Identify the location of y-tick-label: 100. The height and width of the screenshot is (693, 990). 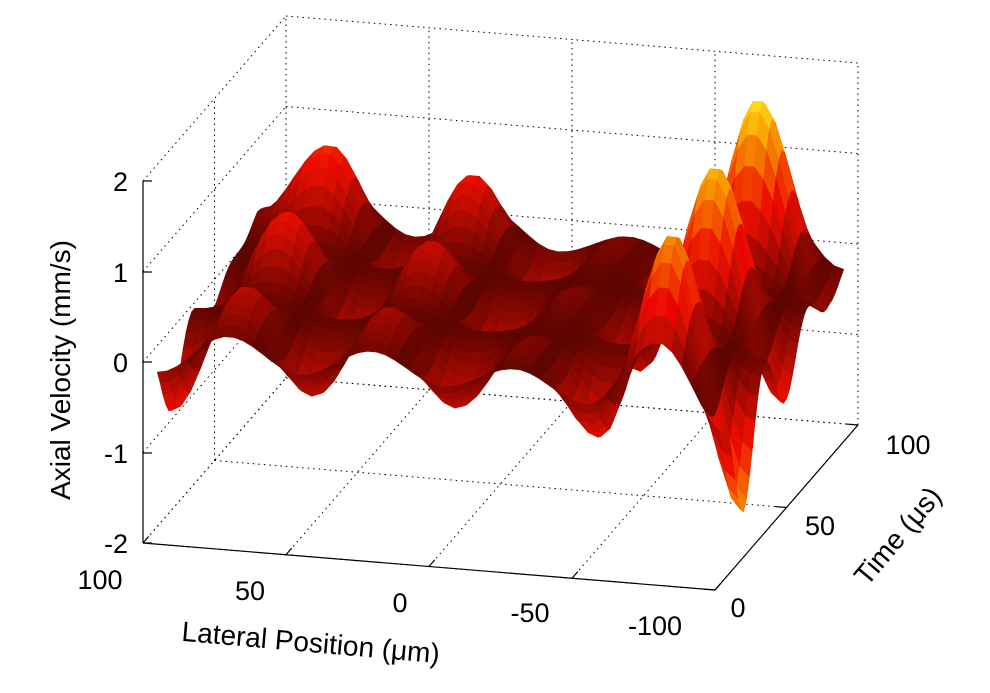
(907, 445).